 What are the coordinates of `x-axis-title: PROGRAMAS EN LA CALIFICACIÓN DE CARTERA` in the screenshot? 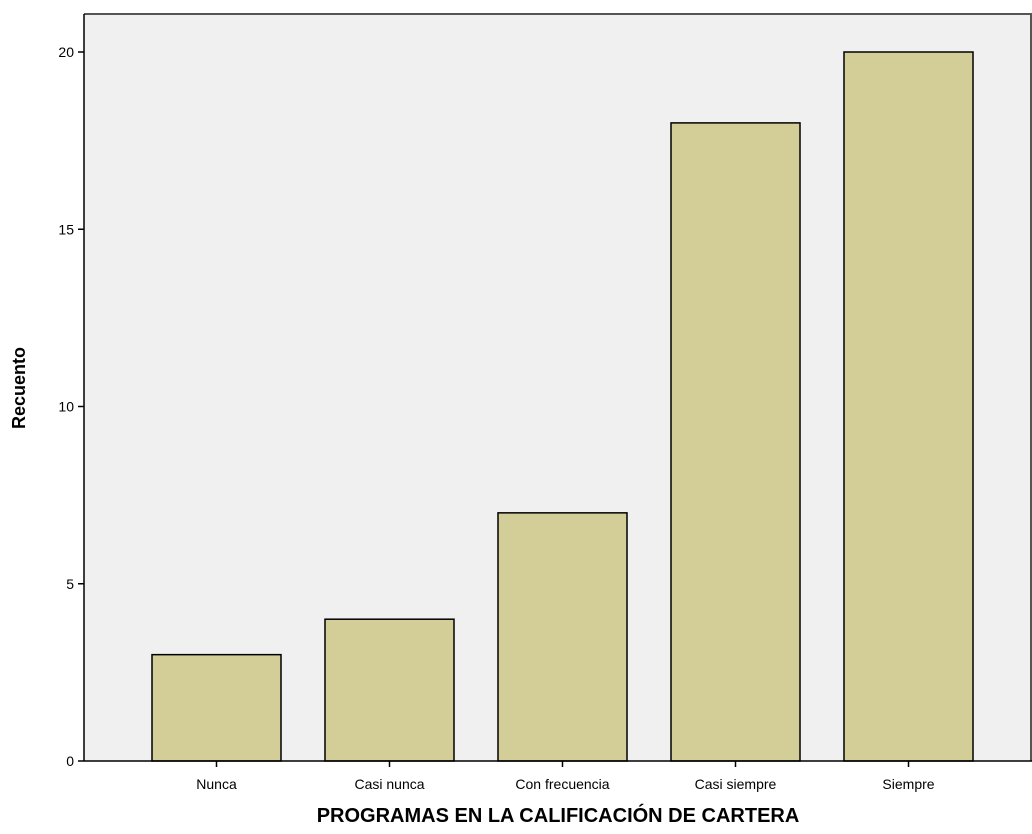 It's located at (558, 815).